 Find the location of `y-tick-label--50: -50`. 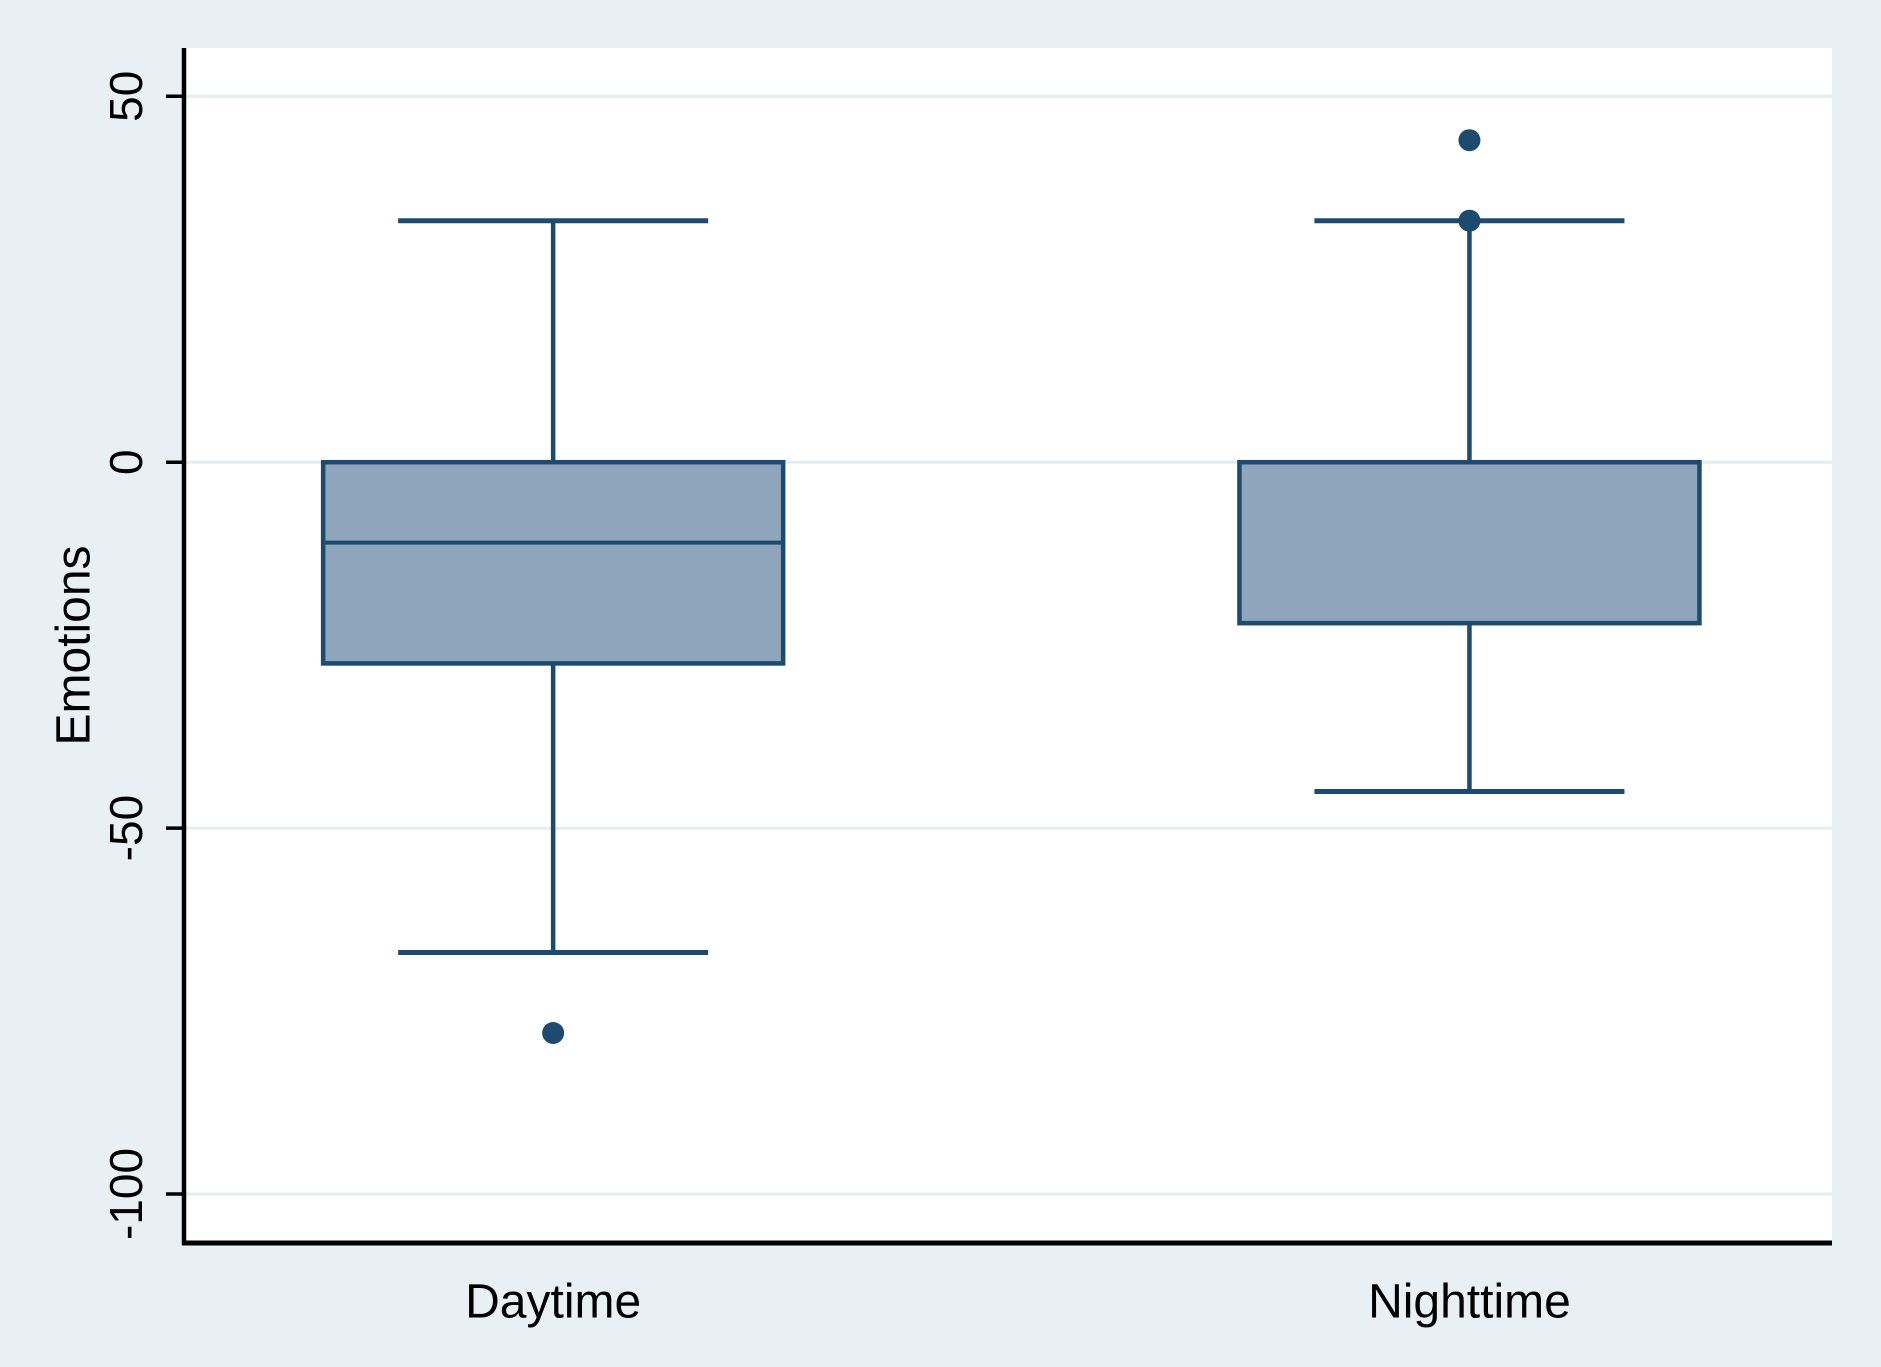

y-tick-label--50: -50 is located at coordinates (126, 828).